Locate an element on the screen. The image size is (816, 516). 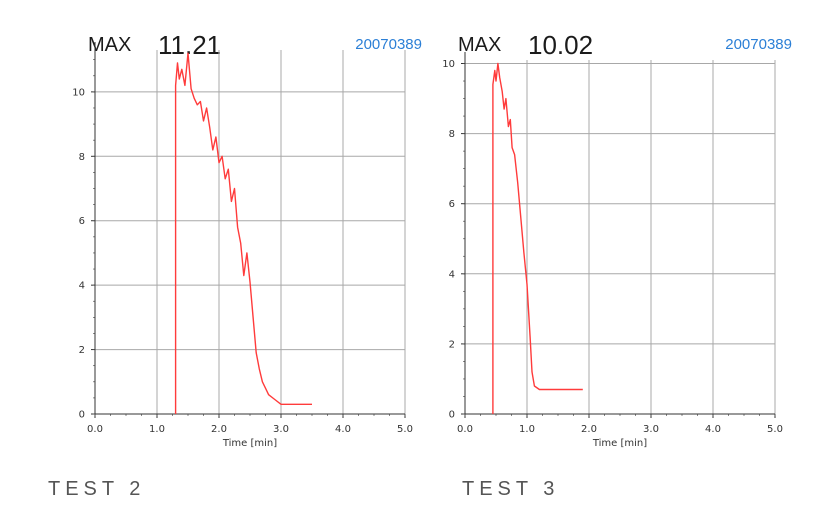
max-value: 11.21 is located at coordinates (190, 45).